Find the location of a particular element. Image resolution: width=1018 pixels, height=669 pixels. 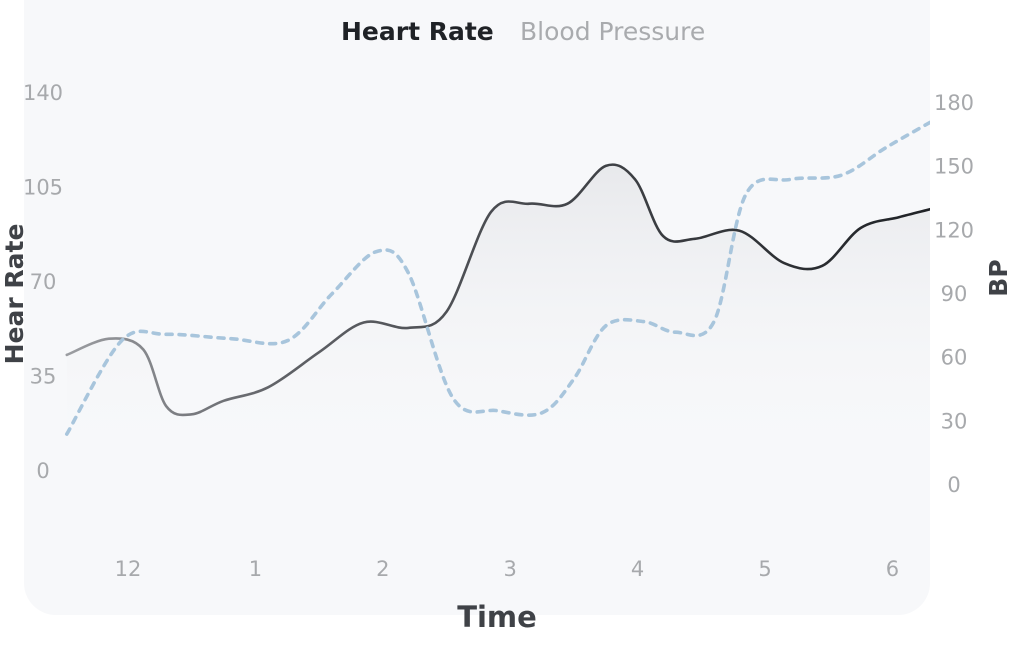

x-axis-title: Time is located at coordinates (497, 617).